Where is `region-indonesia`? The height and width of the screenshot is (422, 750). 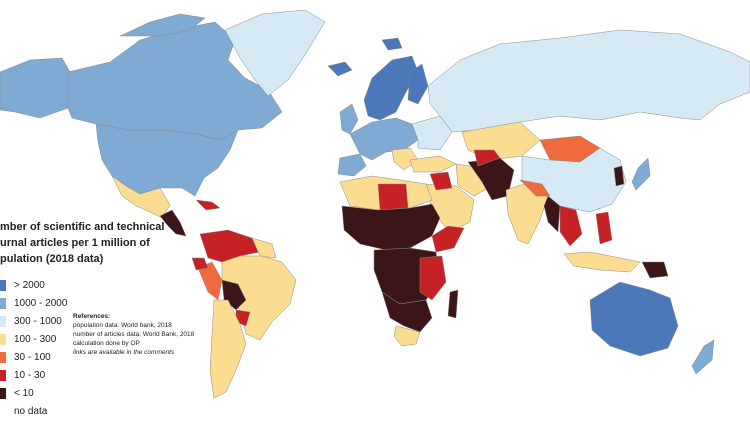
region-indonesia is located at coordinates (602, 262).